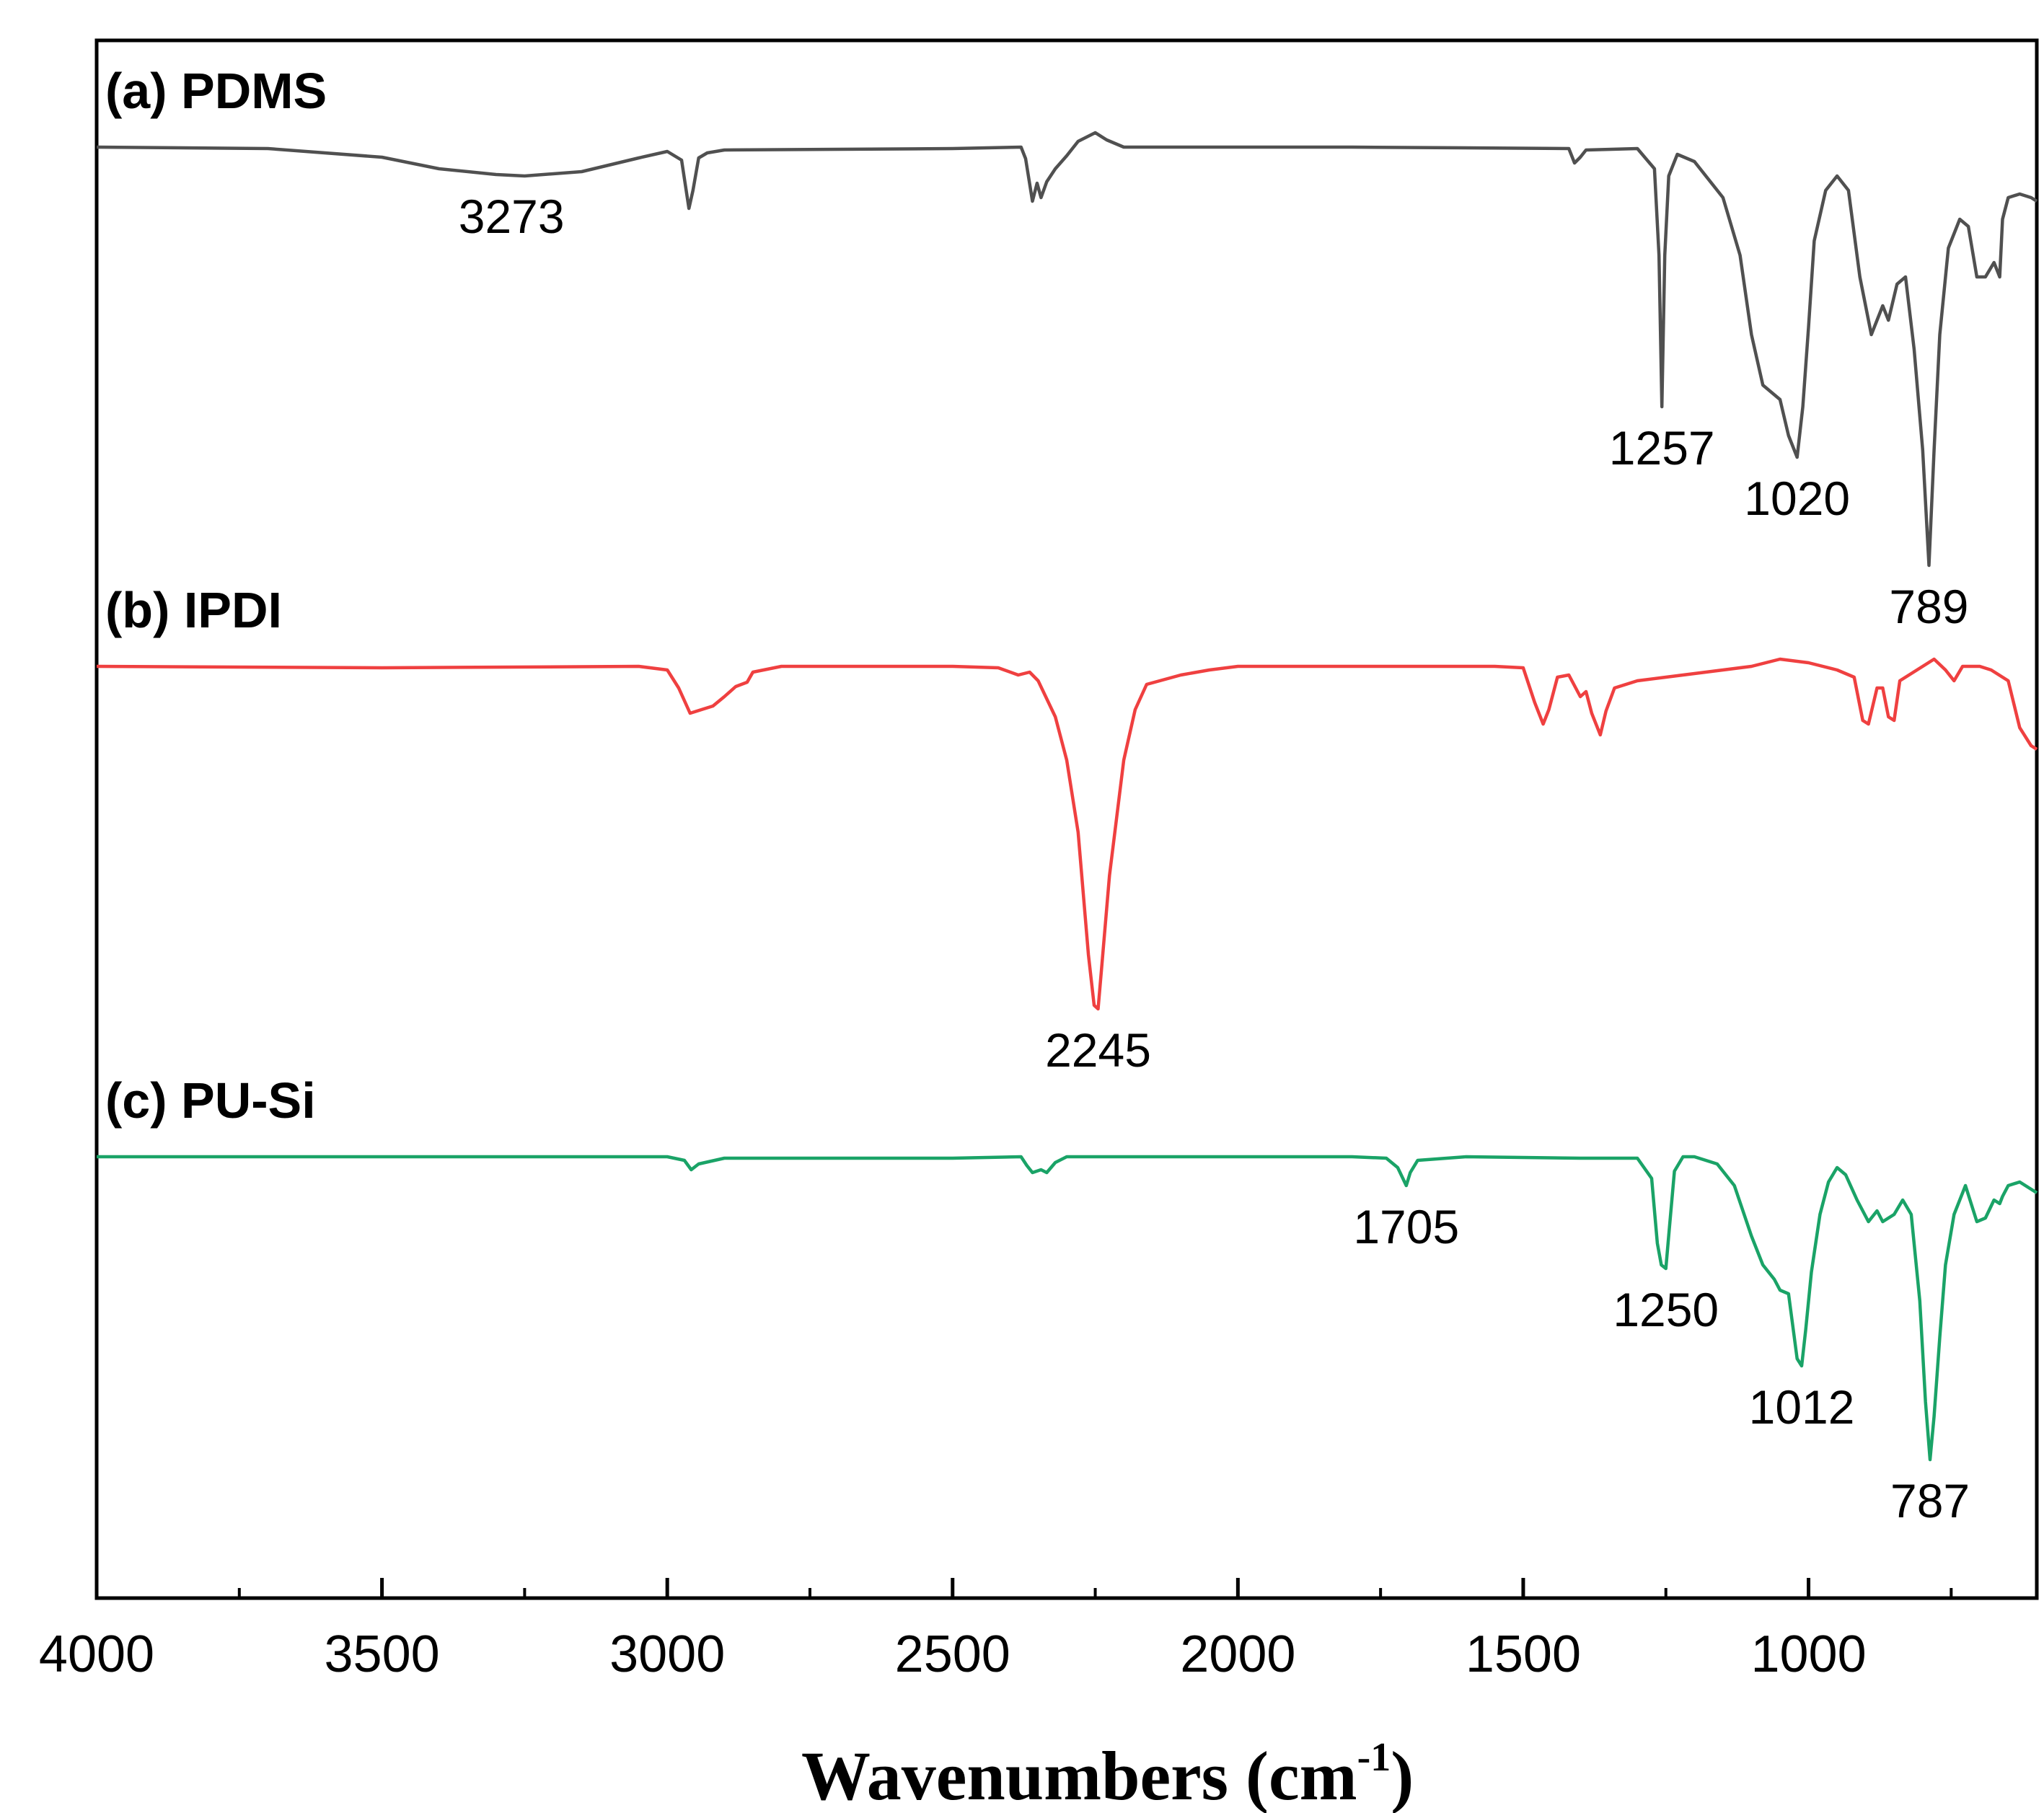 The width and height of the screenshot is (2044, 1813). Describe the element at coordinates (667, 1654) in the screenshot. I see `x-tick-label: 3000` at that location.